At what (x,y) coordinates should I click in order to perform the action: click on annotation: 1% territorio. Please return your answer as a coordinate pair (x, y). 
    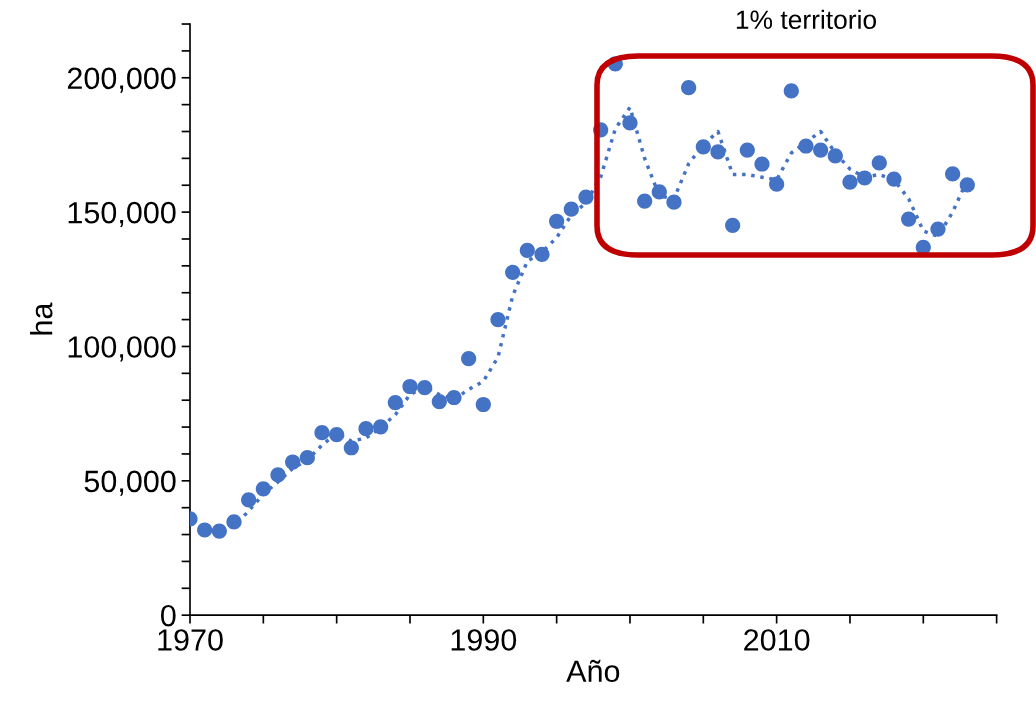
    Looking at the image, I should click on (806, 19).